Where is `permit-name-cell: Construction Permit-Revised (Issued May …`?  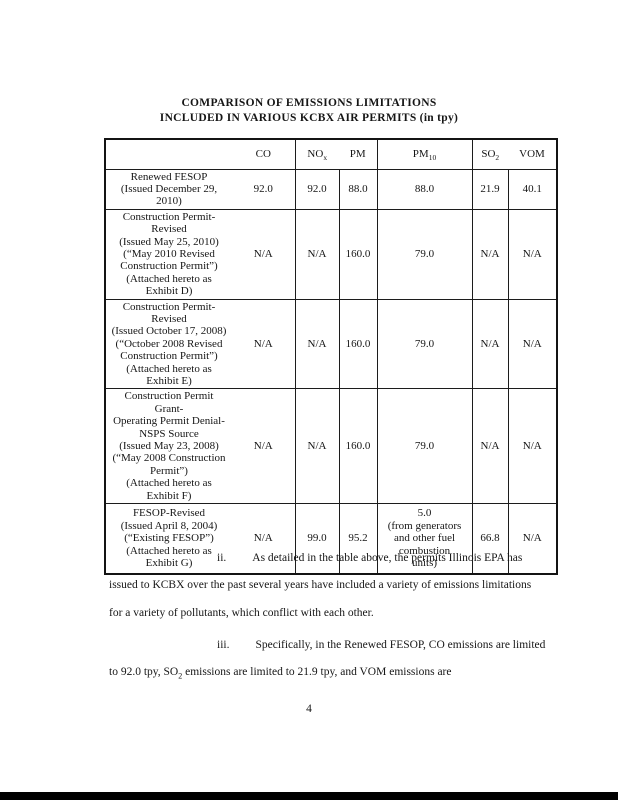 permit-name-cell: Construction Permit-Revised (Issued May … is located at coordinates (168, 254).